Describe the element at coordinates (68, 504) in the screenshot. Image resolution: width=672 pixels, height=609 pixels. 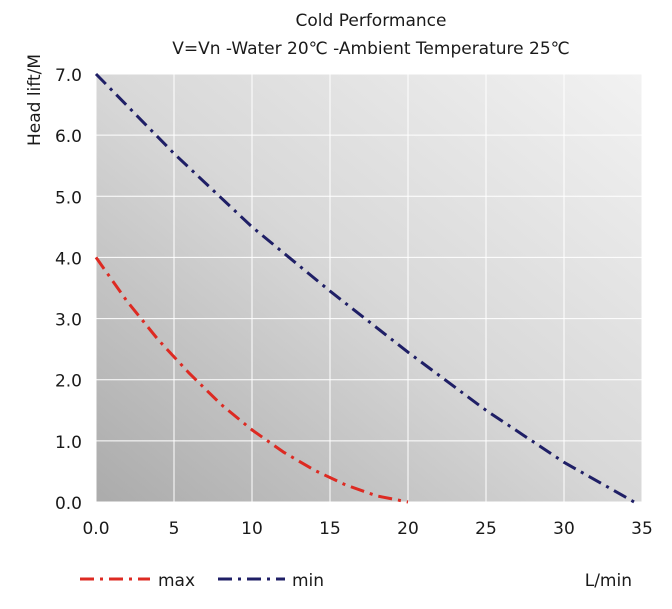
I see `y-tick-label: 0.0` at that location.